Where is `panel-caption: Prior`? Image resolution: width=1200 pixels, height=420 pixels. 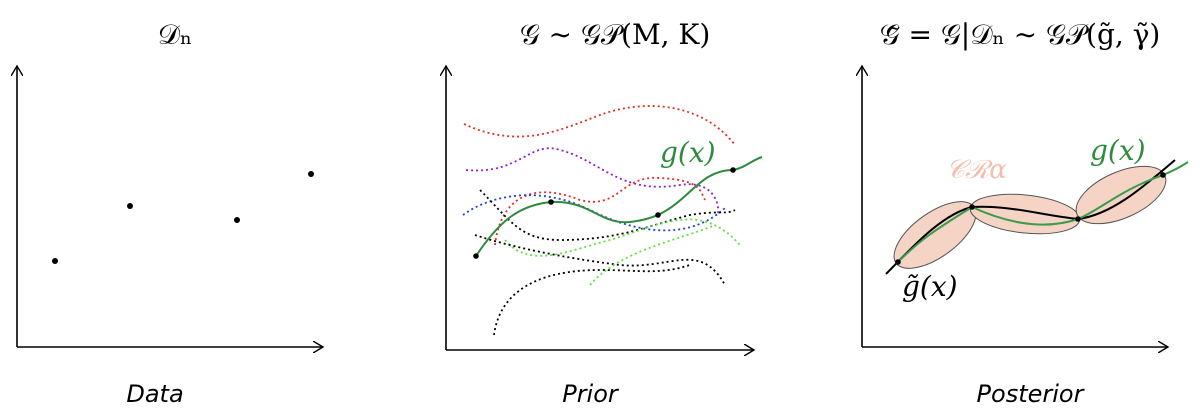 panel-caption: Prior is located at coordinates (591, 394).